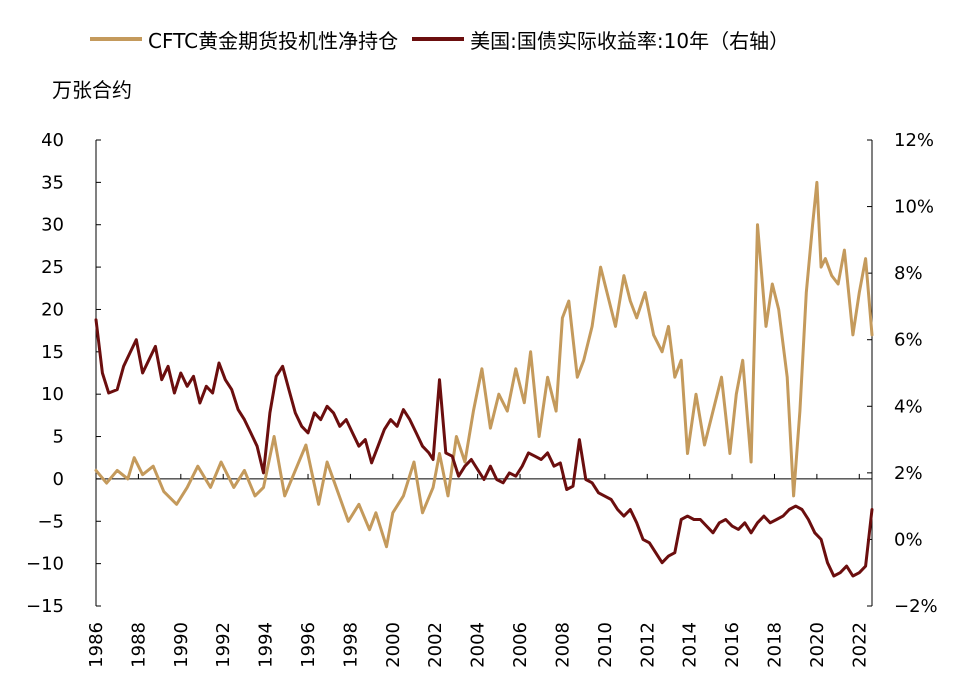  Describe the element at coordinates (478, 645) in the screenshot. I see `x-tick-label: 2004` at that location.